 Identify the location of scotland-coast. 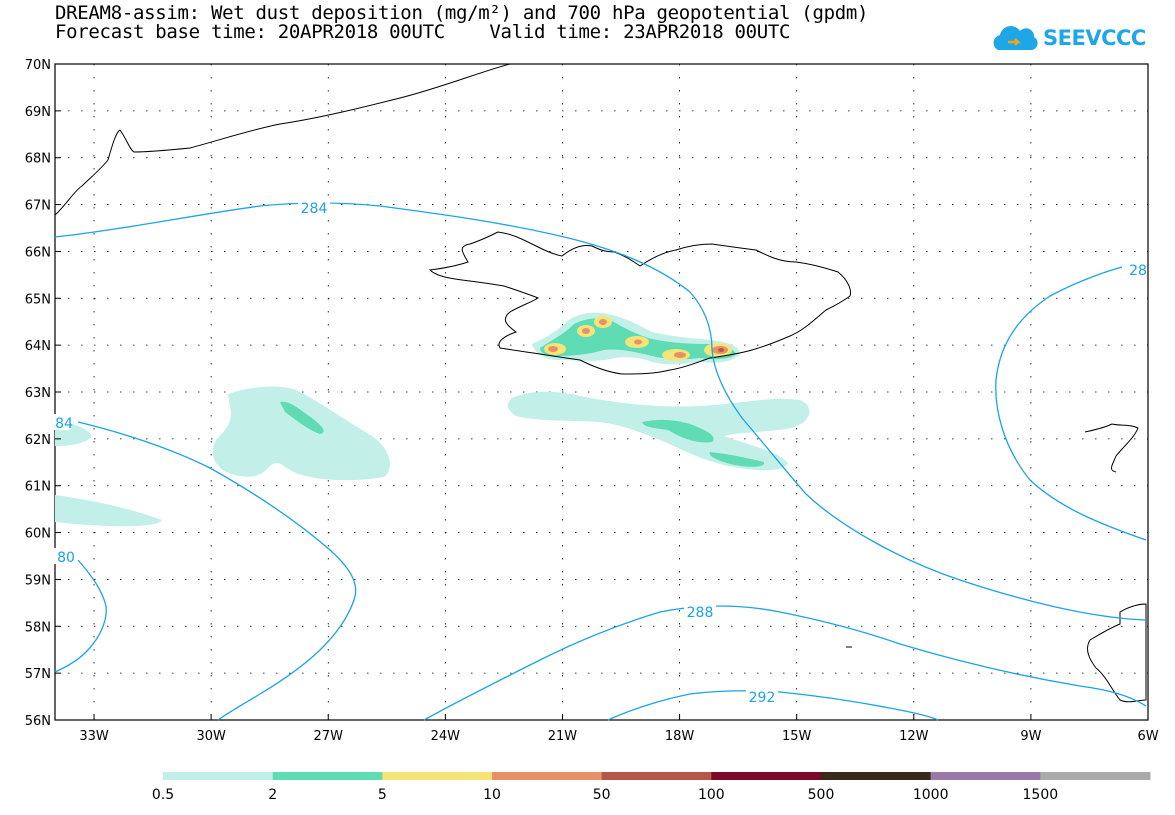
(1117, 653).